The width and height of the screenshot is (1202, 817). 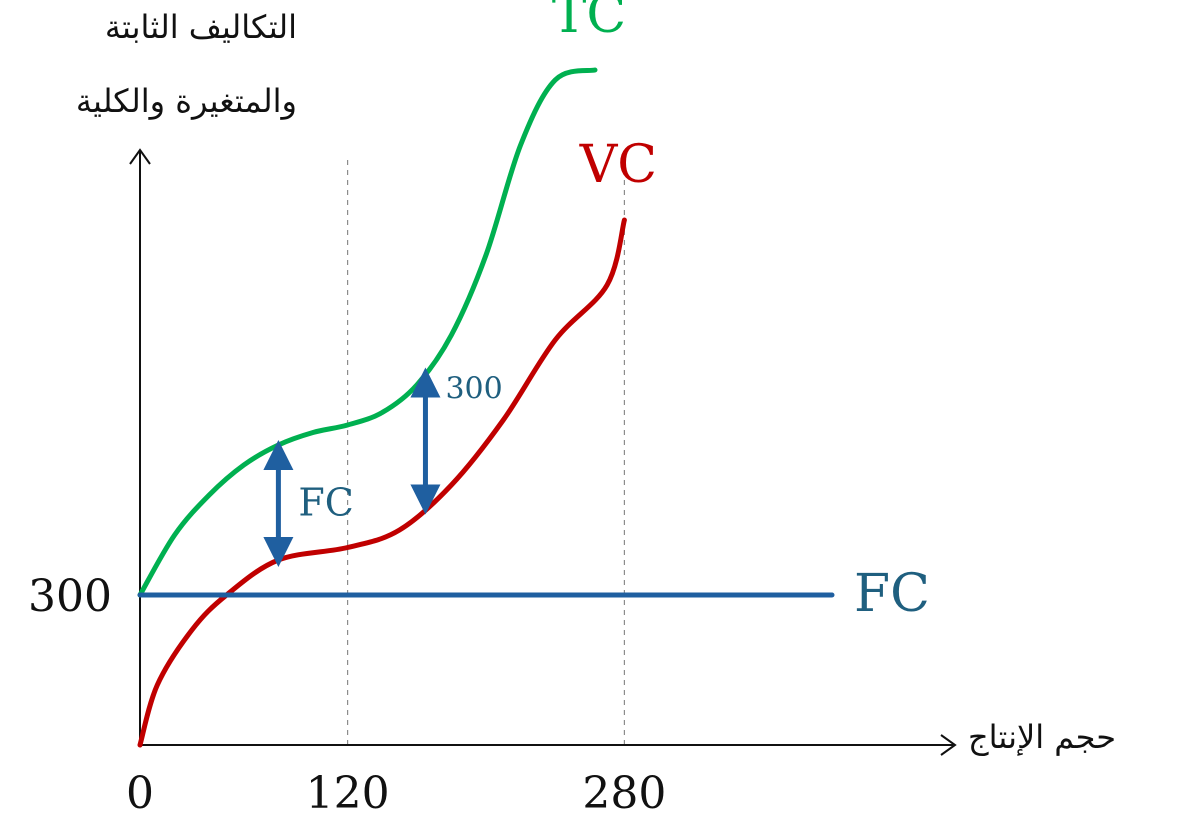 What do you see at coordinates (325, 503) in the screenshot?
I see `gap-label-1: FC` at bounding box center [325, 503].